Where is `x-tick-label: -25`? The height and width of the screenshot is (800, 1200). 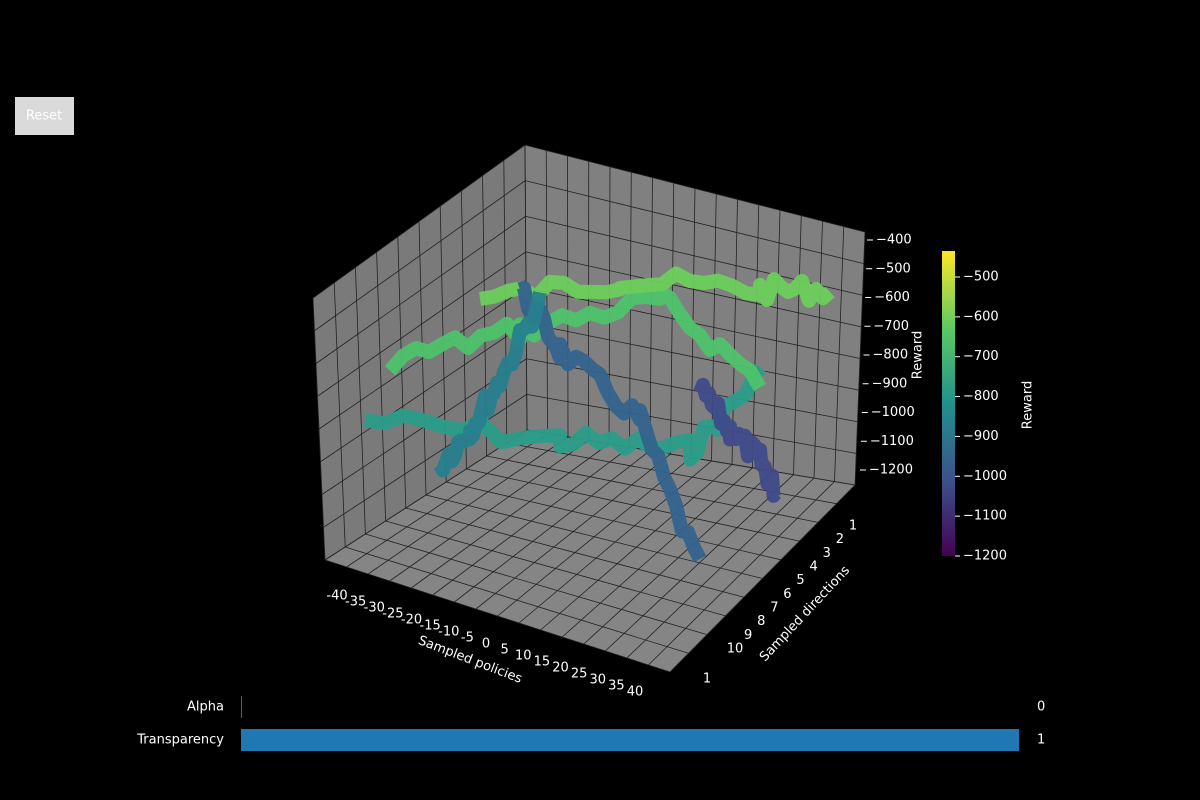
x-tick-label: -25 is located at coordinates (392, 614).